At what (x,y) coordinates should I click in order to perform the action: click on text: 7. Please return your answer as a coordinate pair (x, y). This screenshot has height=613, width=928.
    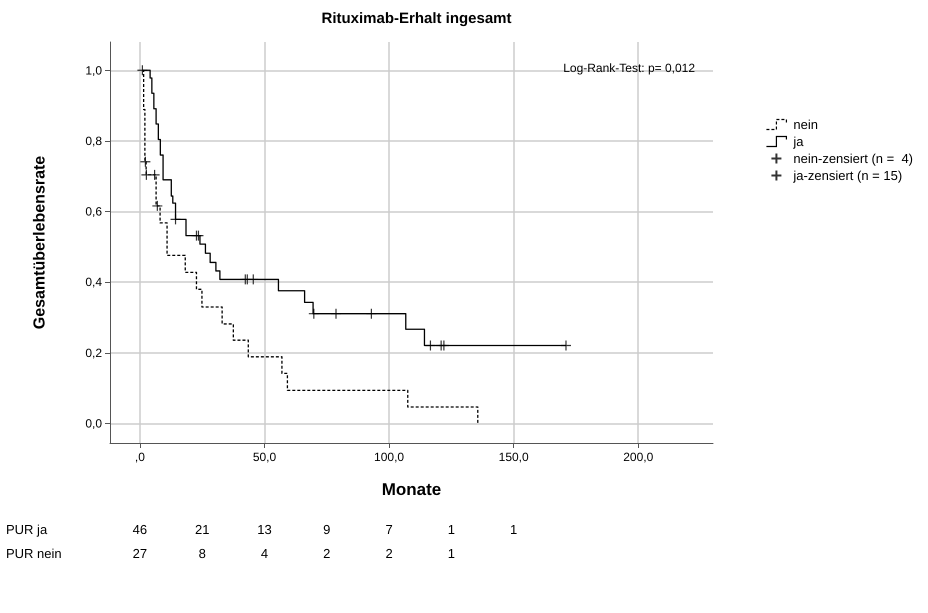
    Looking at the image, I should click on (389, 529).